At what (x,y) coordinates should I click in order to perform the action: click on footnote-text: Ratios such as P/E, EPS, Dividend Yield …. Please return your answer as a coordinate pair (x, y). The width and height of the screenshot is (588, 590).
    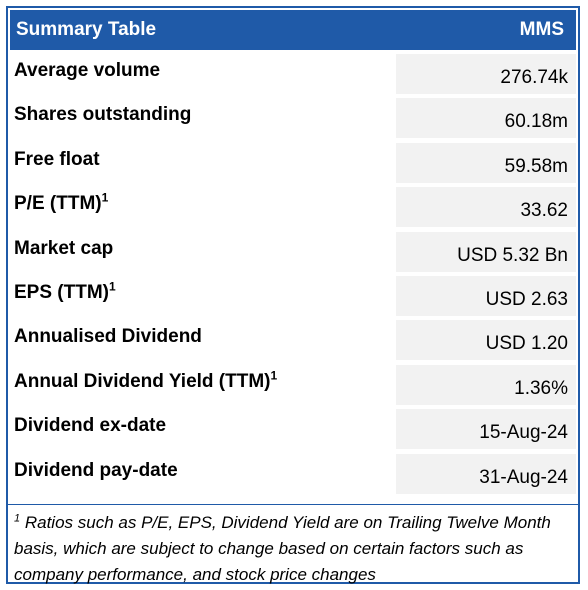
    Looking at the image, I should click on (282, 548).